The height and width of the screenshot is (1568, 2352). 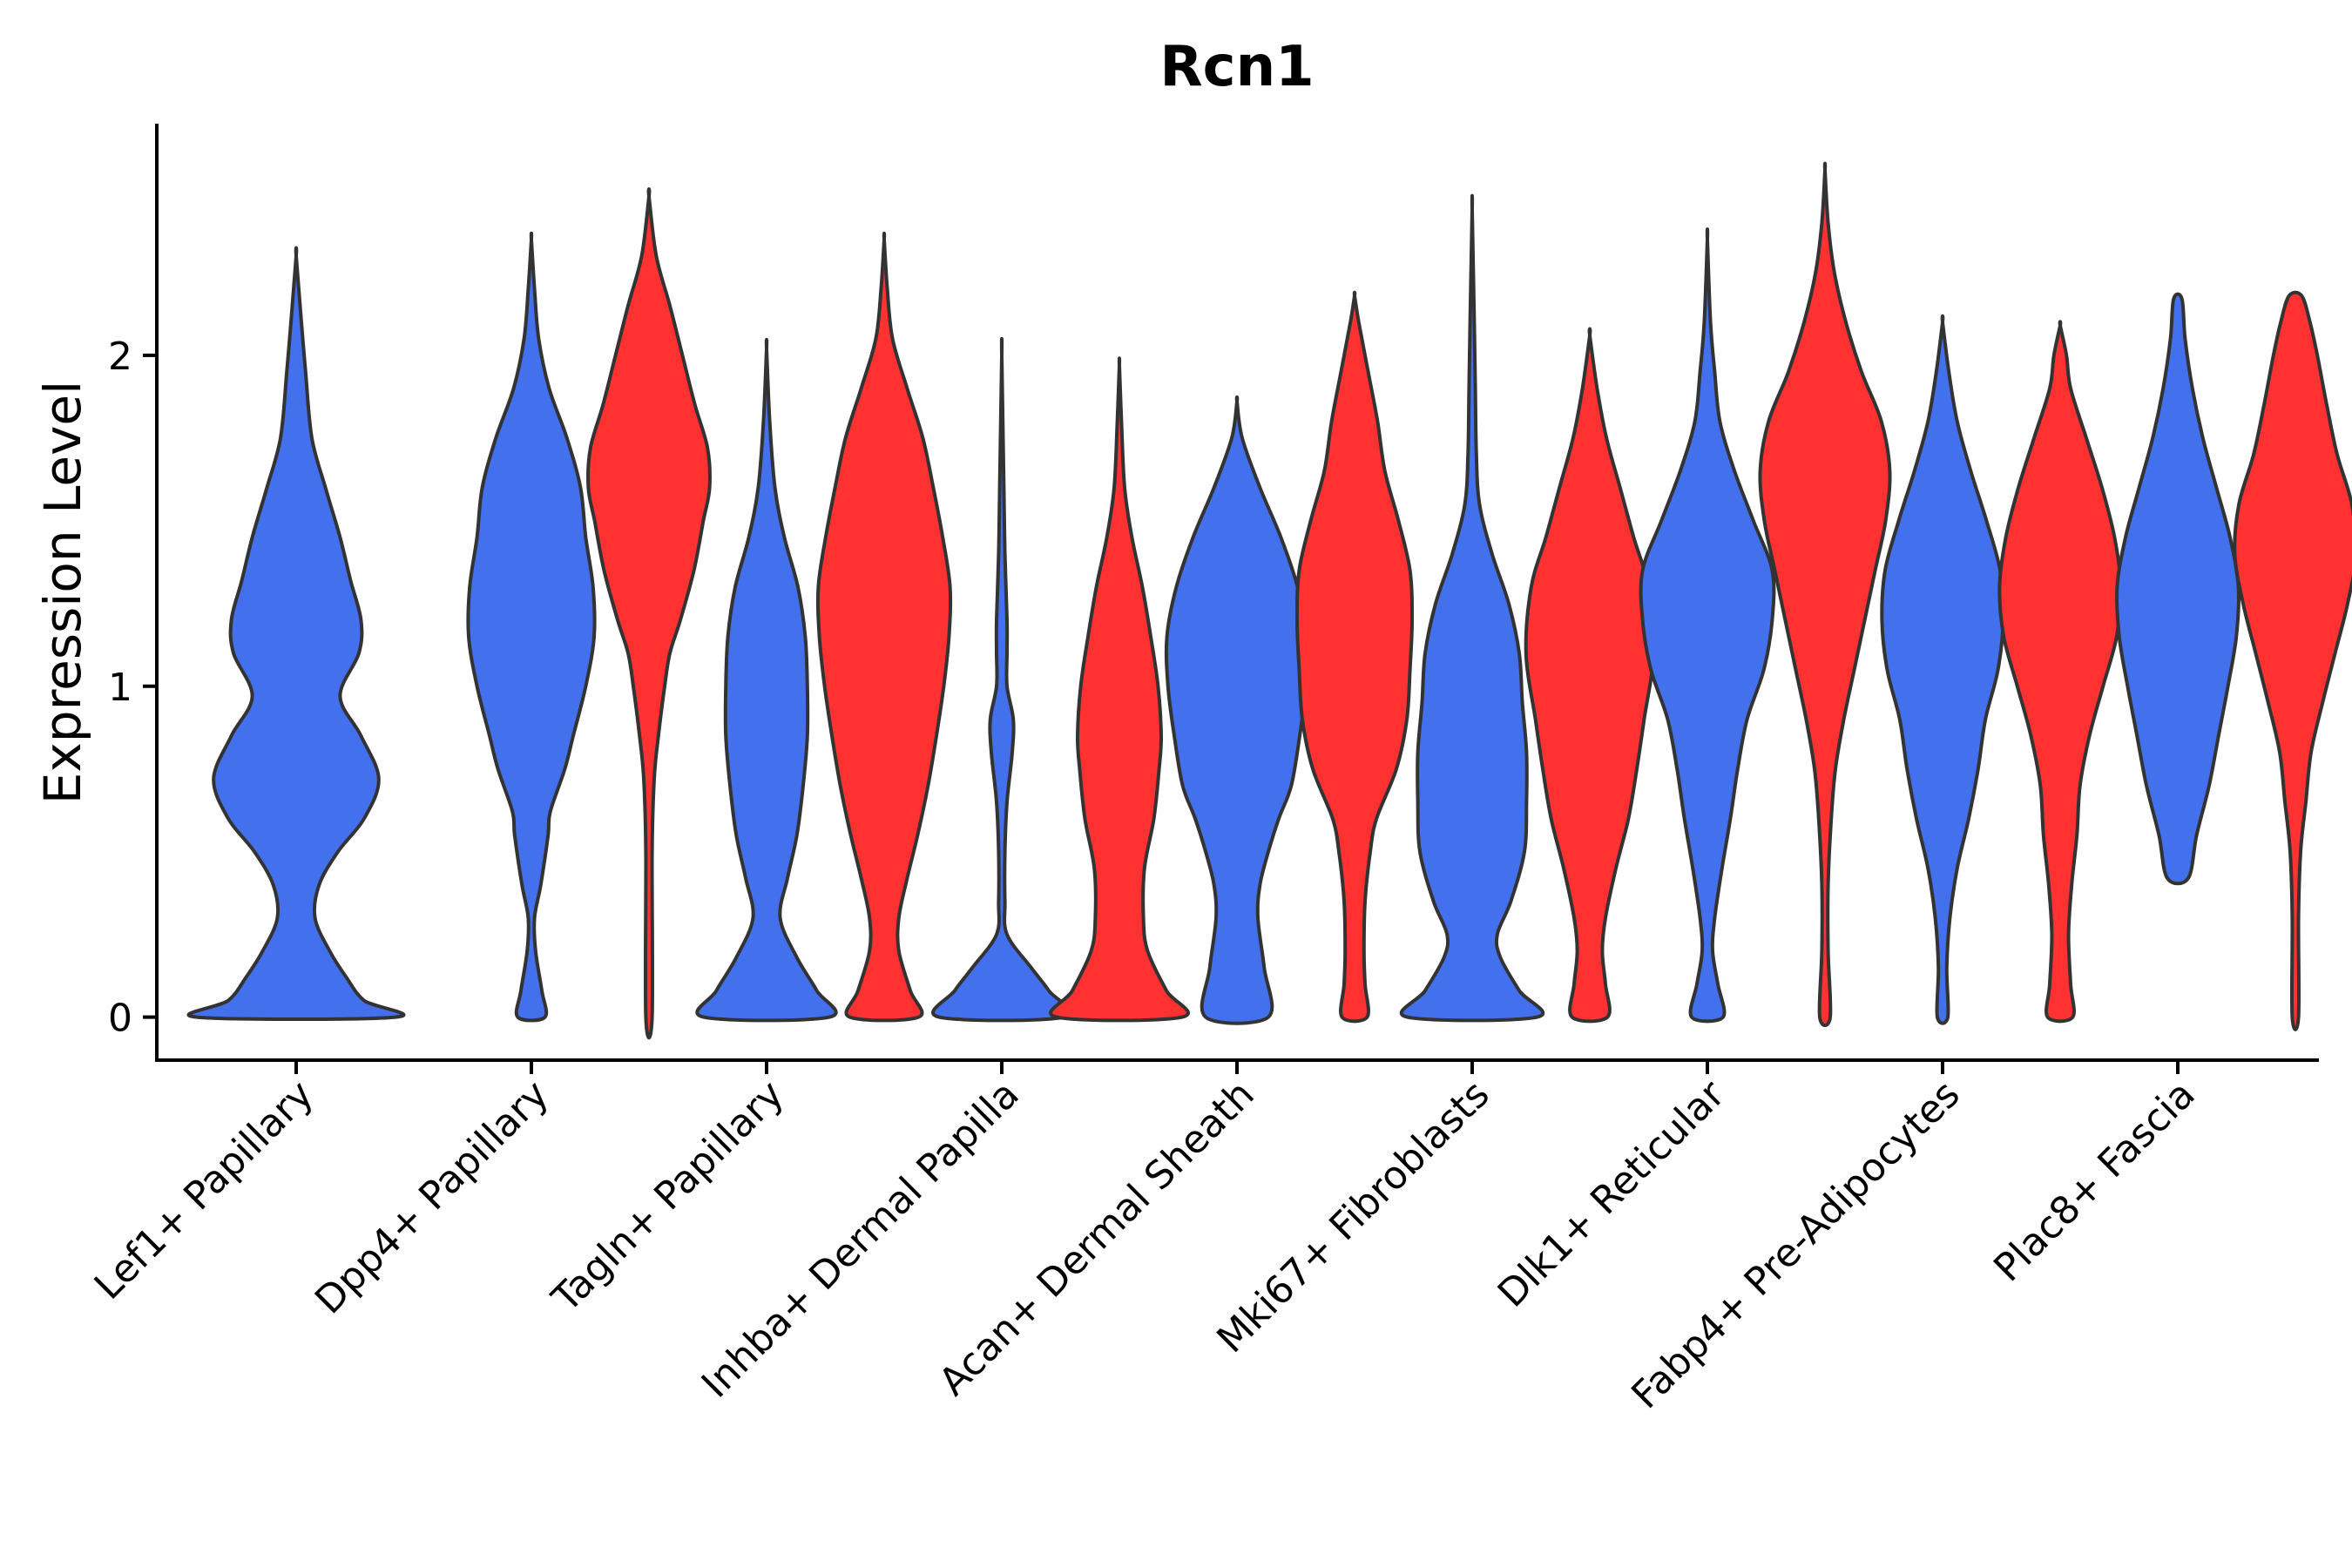 I want to click on x-tick-label-5: Mki67+ Fibroblasts, so click(x=1352, y=1217).